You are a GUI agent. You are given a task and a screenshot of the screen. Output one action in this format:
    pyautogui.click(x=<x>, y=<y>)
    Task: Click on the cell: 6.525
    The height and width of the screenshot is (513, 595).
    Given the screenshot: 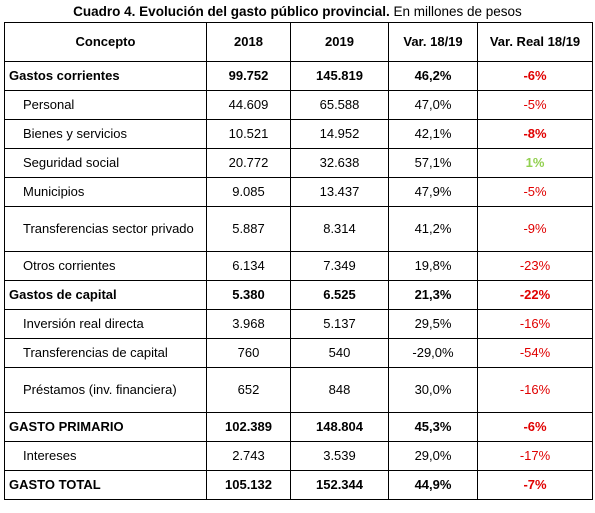 What is the action you would take?
    pyautogui.click(x=339, y=295)
    